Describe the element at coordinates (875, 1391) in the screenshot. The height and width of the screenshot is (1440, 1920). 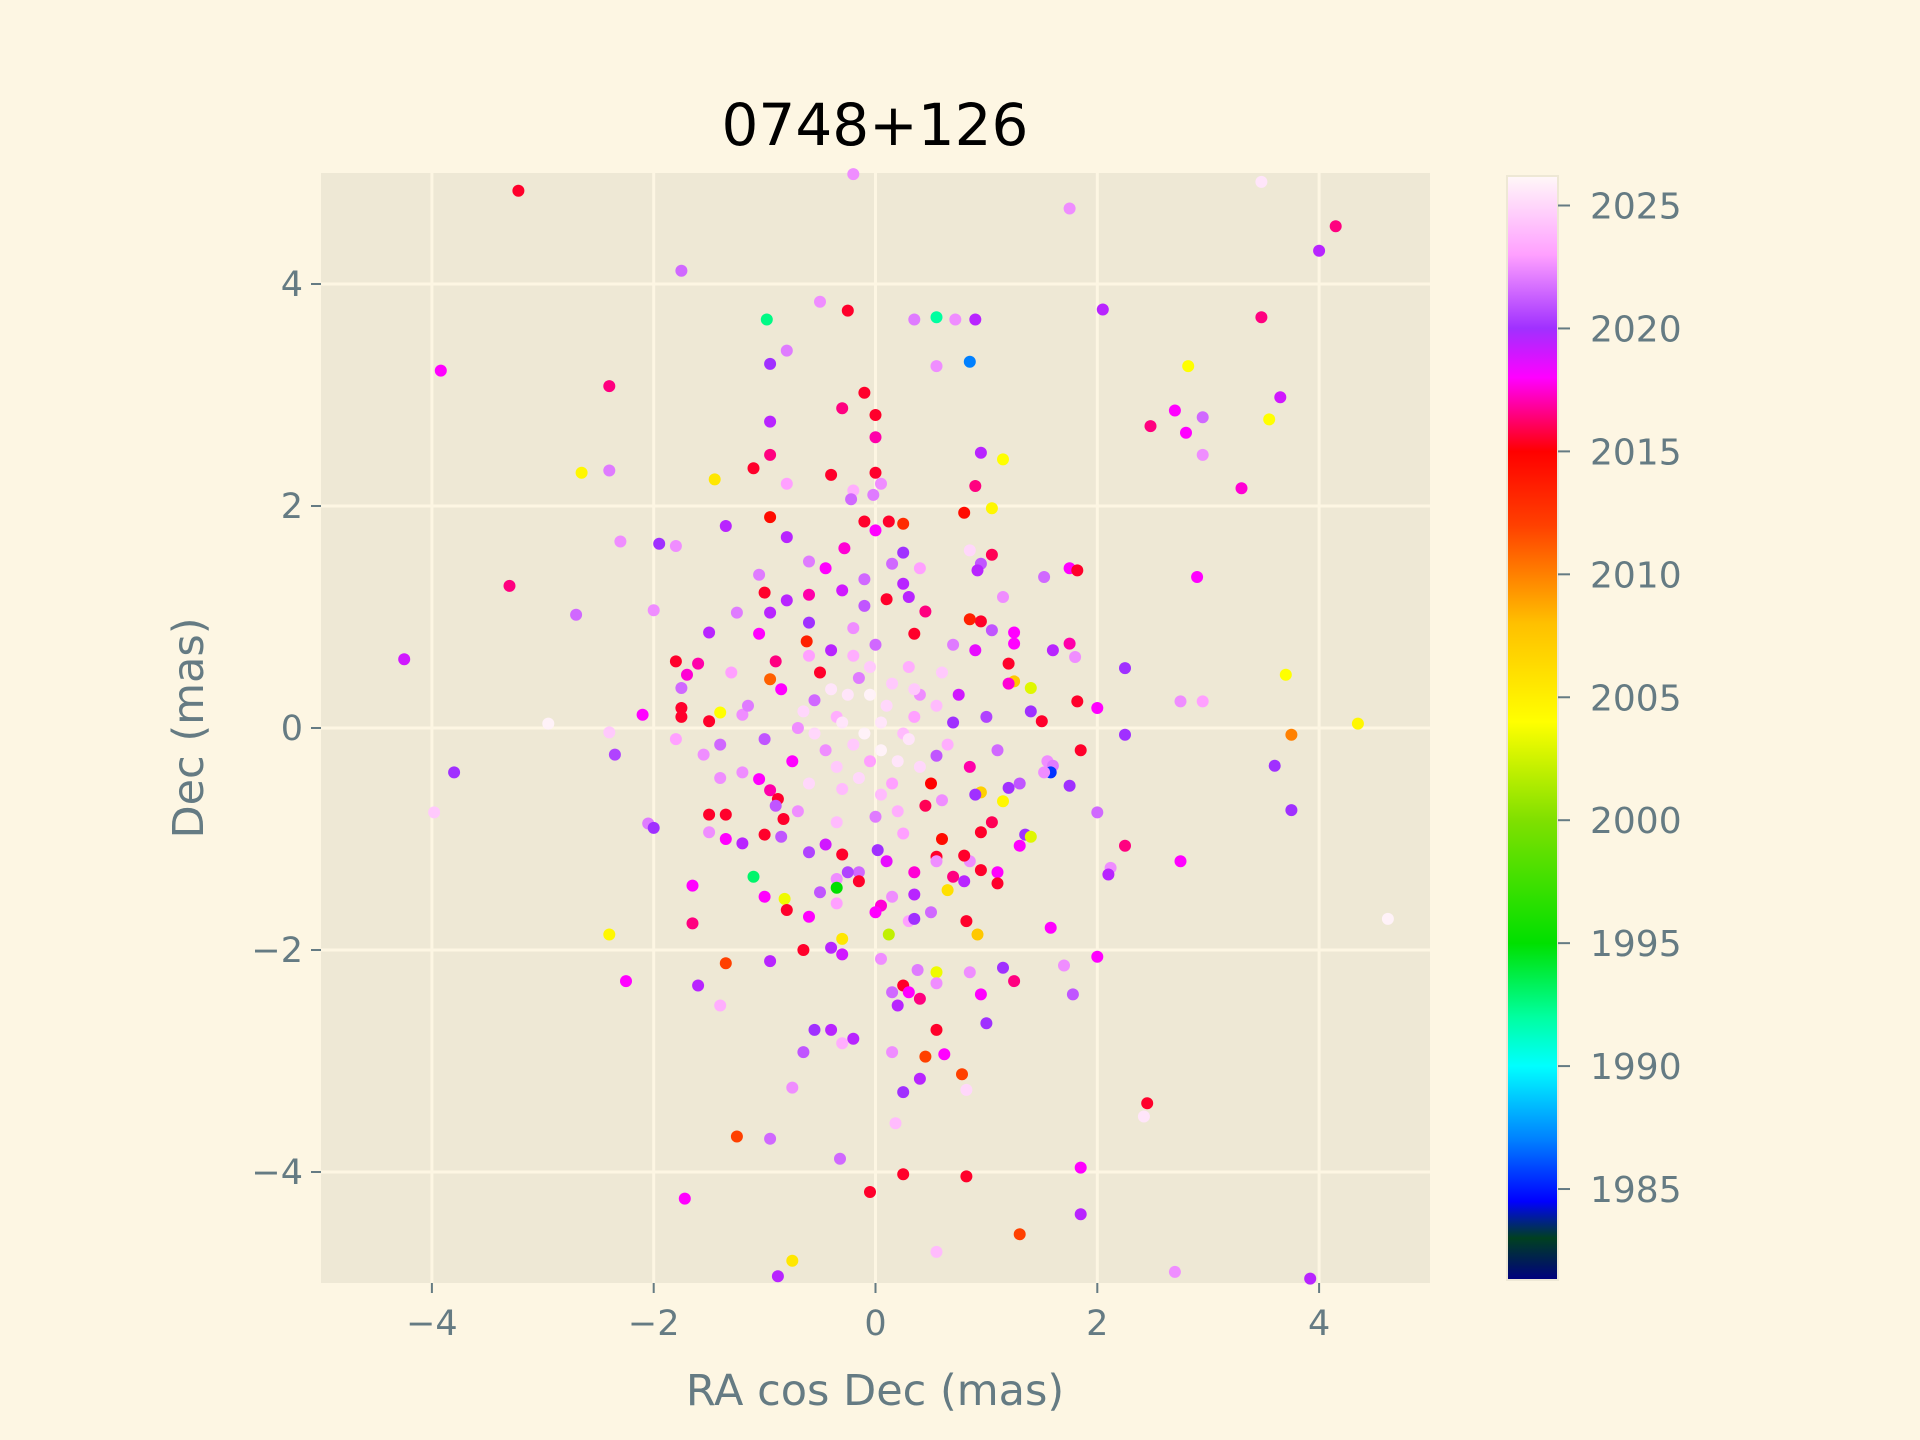
I see `x-axis-label: RA cos Dec (mas)` at that location.